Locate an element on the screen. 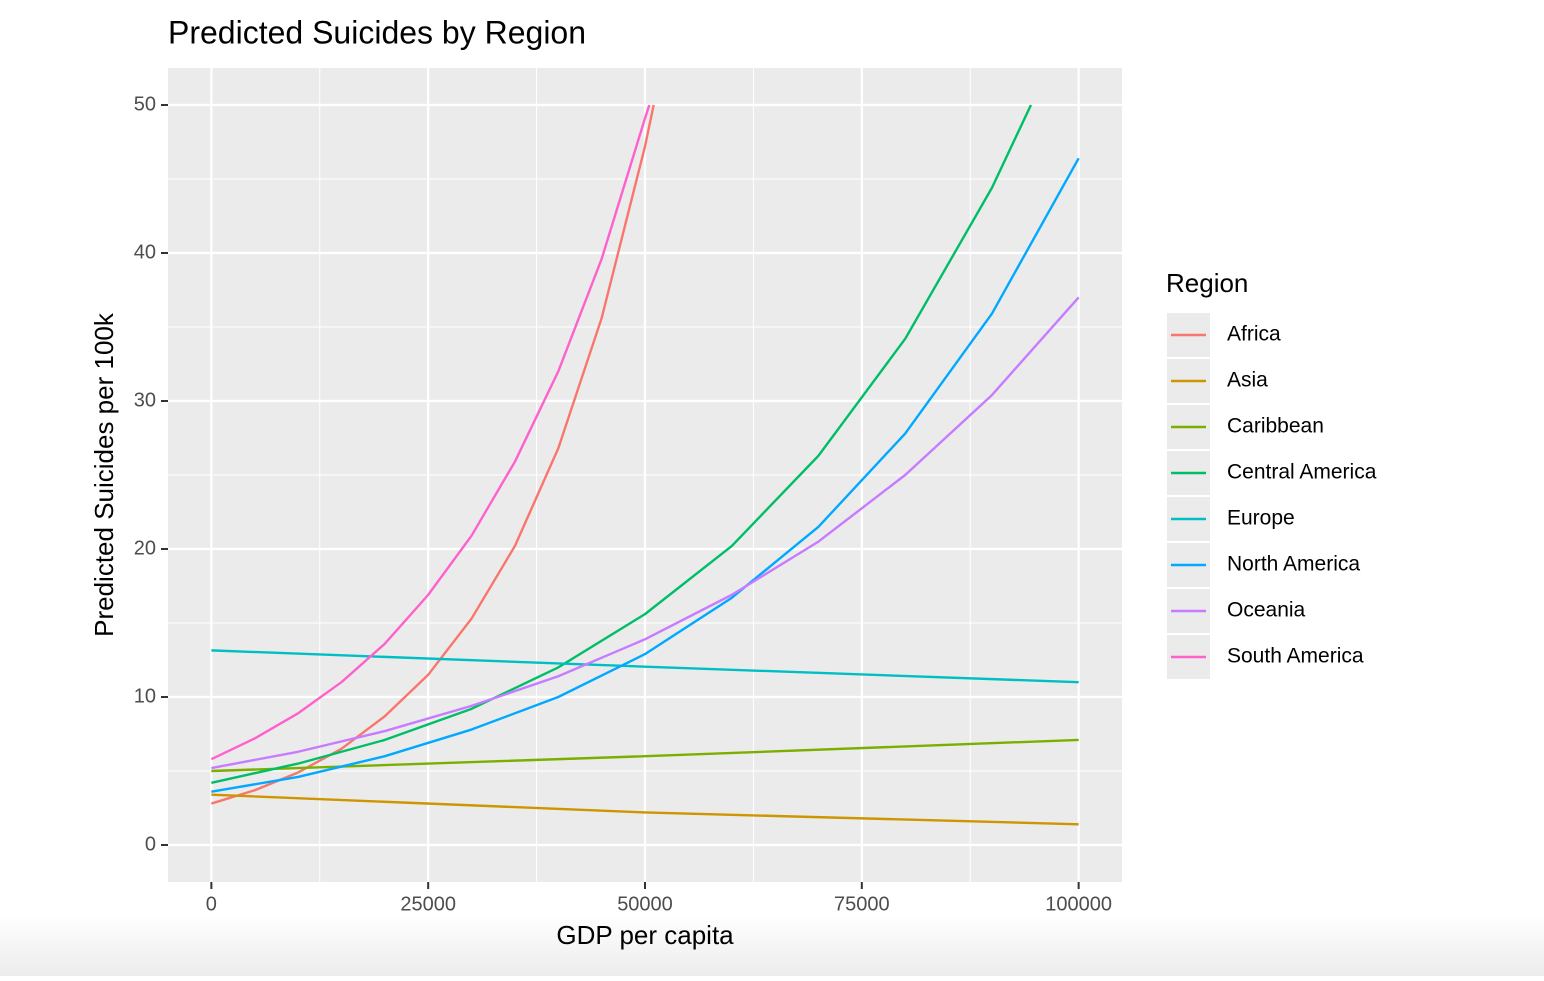  x-axis-label: GDP per capita is located at coordinates (645, 935).